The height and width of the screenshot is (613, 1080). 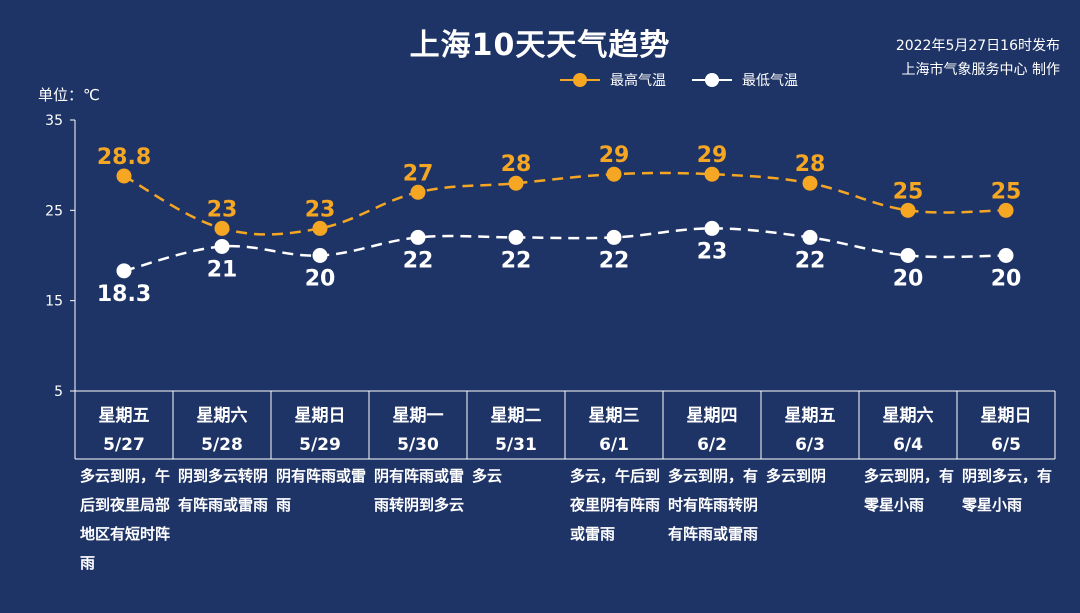 I want to click on date-label: 5/28, so click(x=222, y=445).